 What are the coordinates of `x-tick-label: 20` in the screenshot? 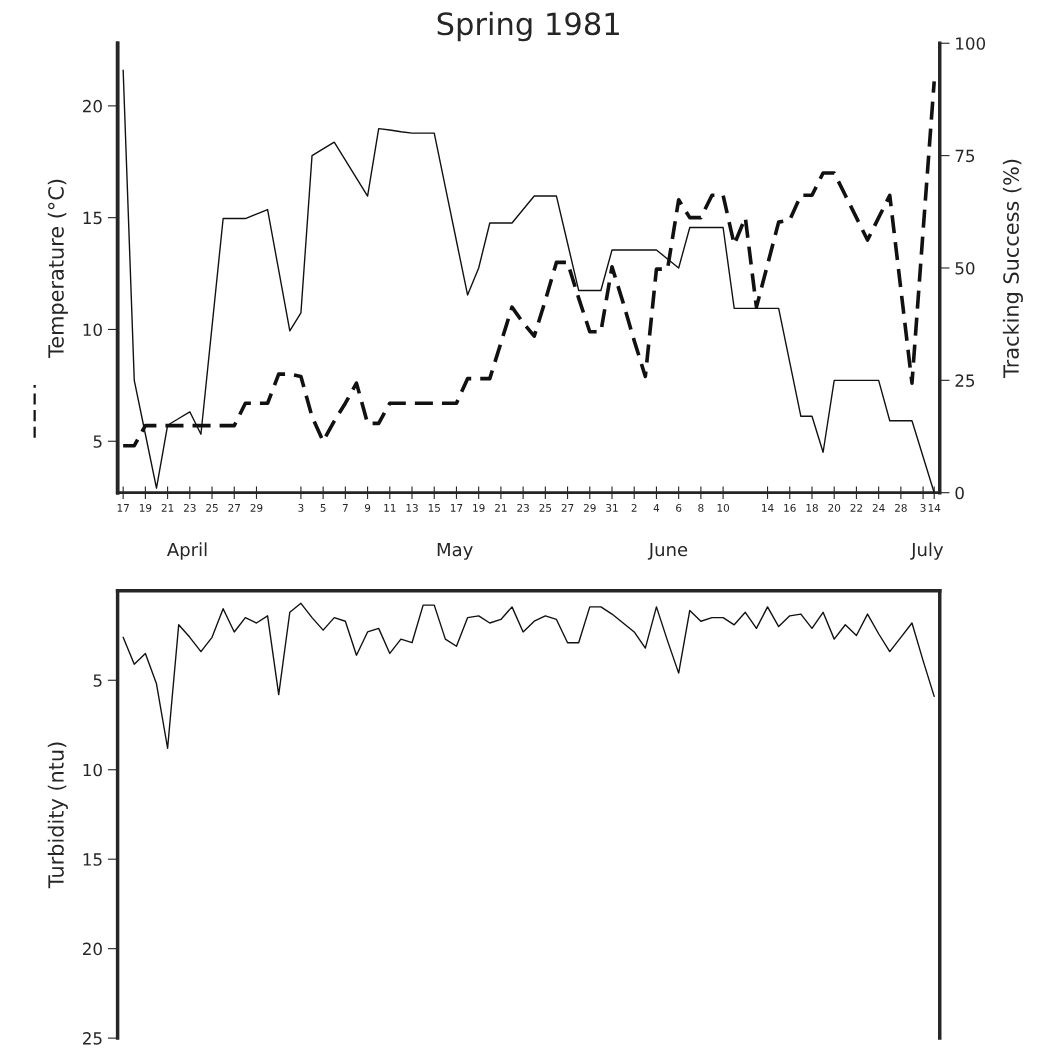 It's located at (834, 507).